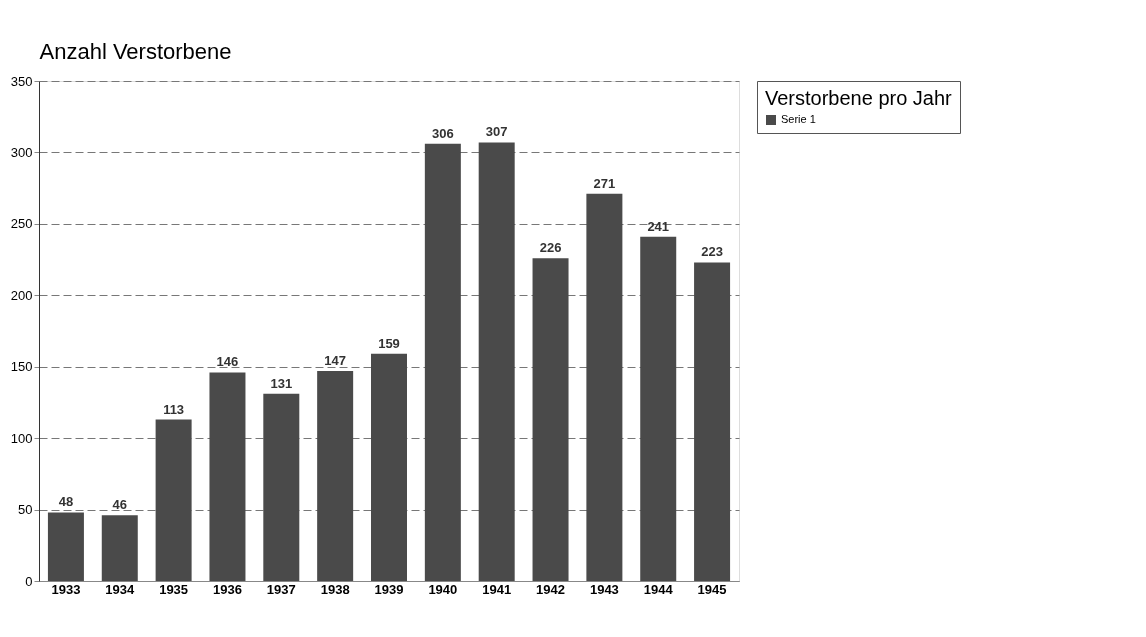 This screenshot has height=637, width=1146. What do you see at coordinates (21, 224) in the screenshot?
I see `y-tick-label: 250` at bounding box center [21, 224].